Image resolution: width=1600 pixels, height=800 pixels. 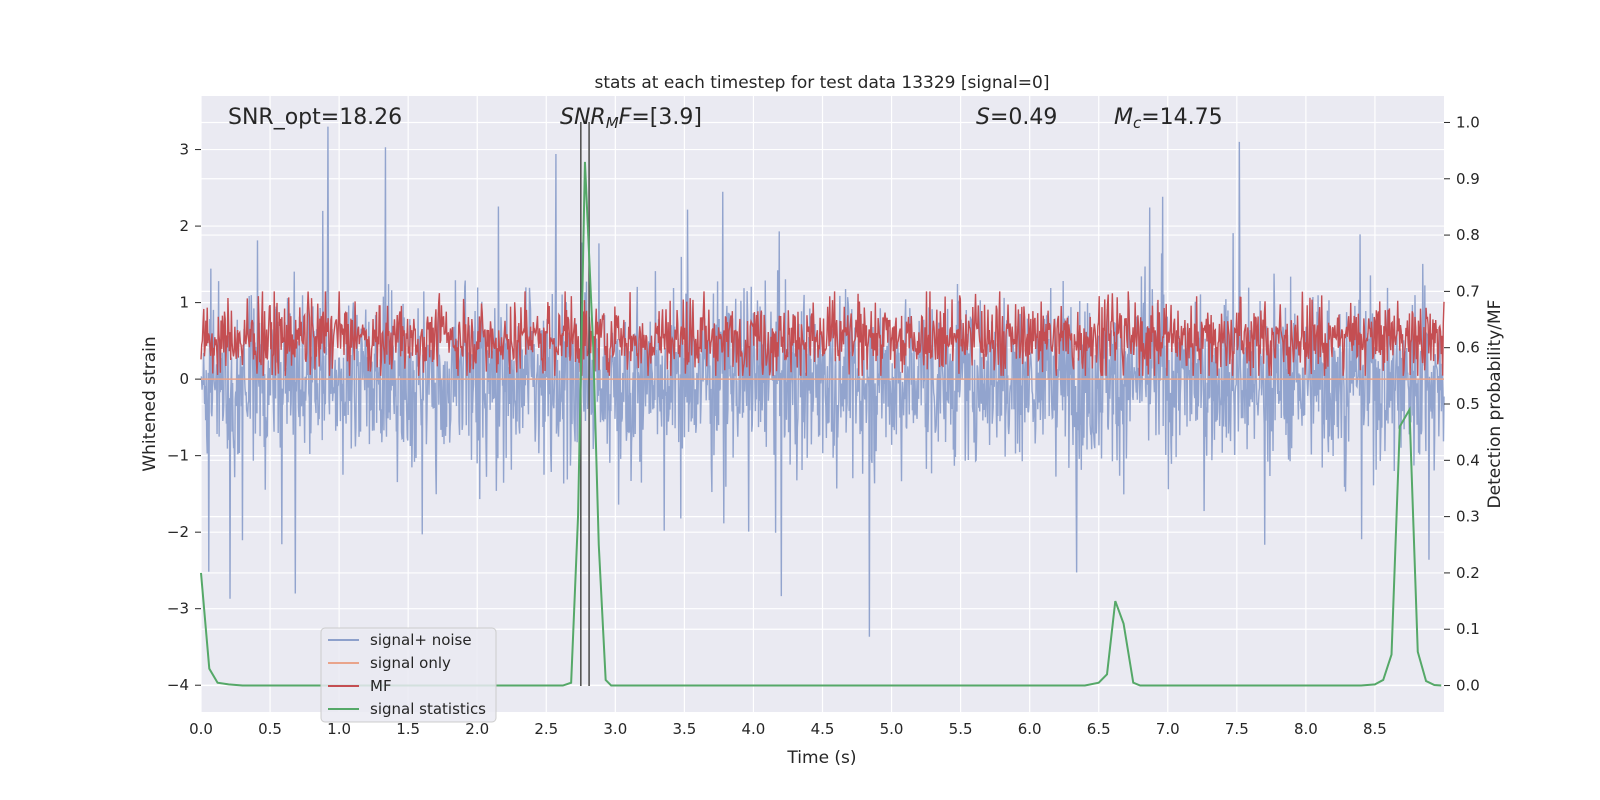 I want to click on y-left-tick-label: 0, so click(x=184, y=379).